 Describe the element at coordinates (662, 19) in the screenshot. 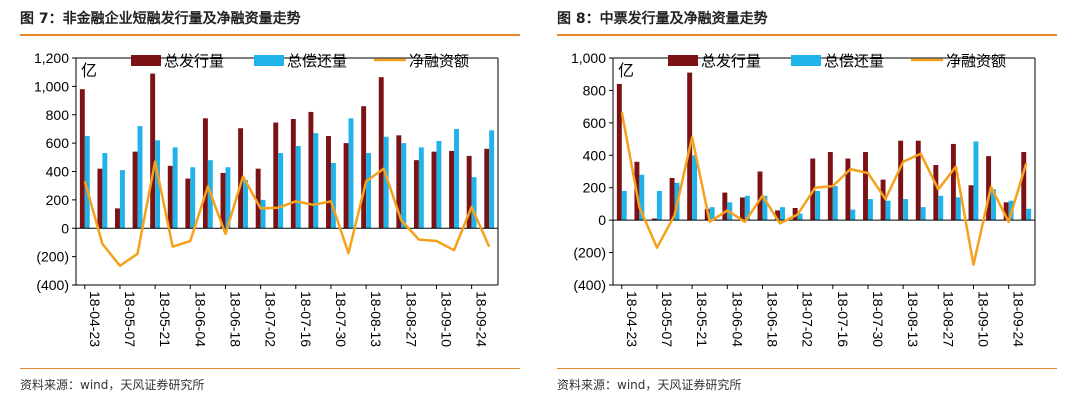

I see `figure-title: 图 8：中票发行量及净融资量走势` at that location.